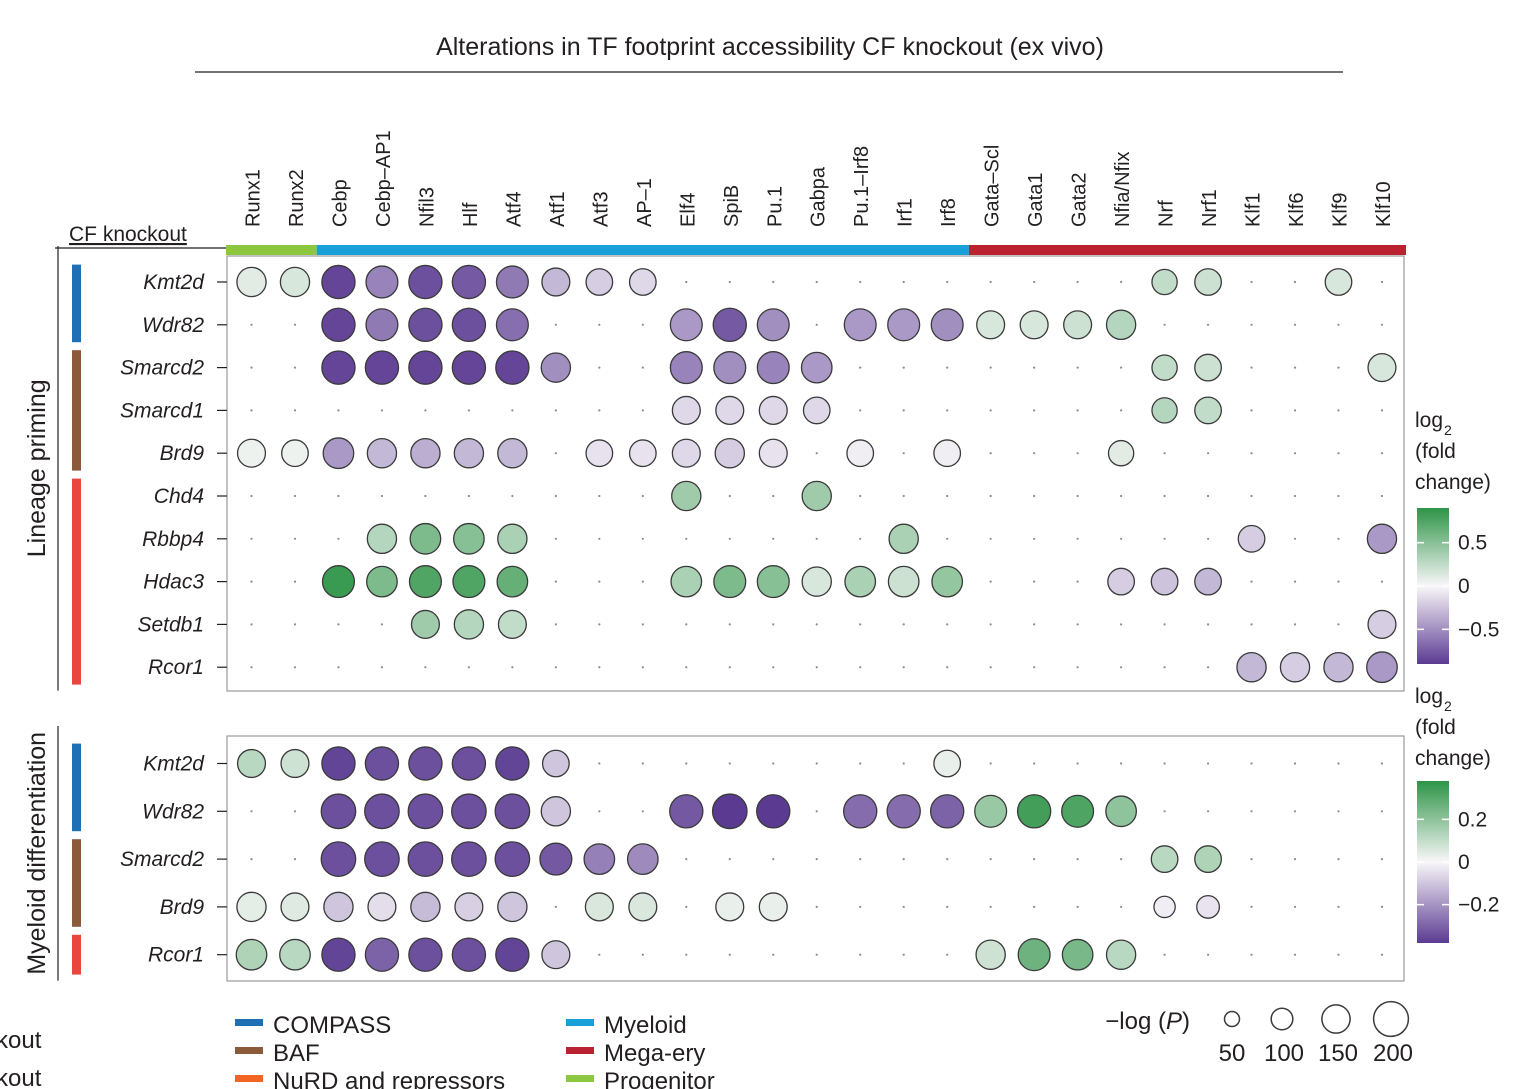 This screenshot has width=1515, height=1089. I want to click on complex-color-bar, so click(76, 787).